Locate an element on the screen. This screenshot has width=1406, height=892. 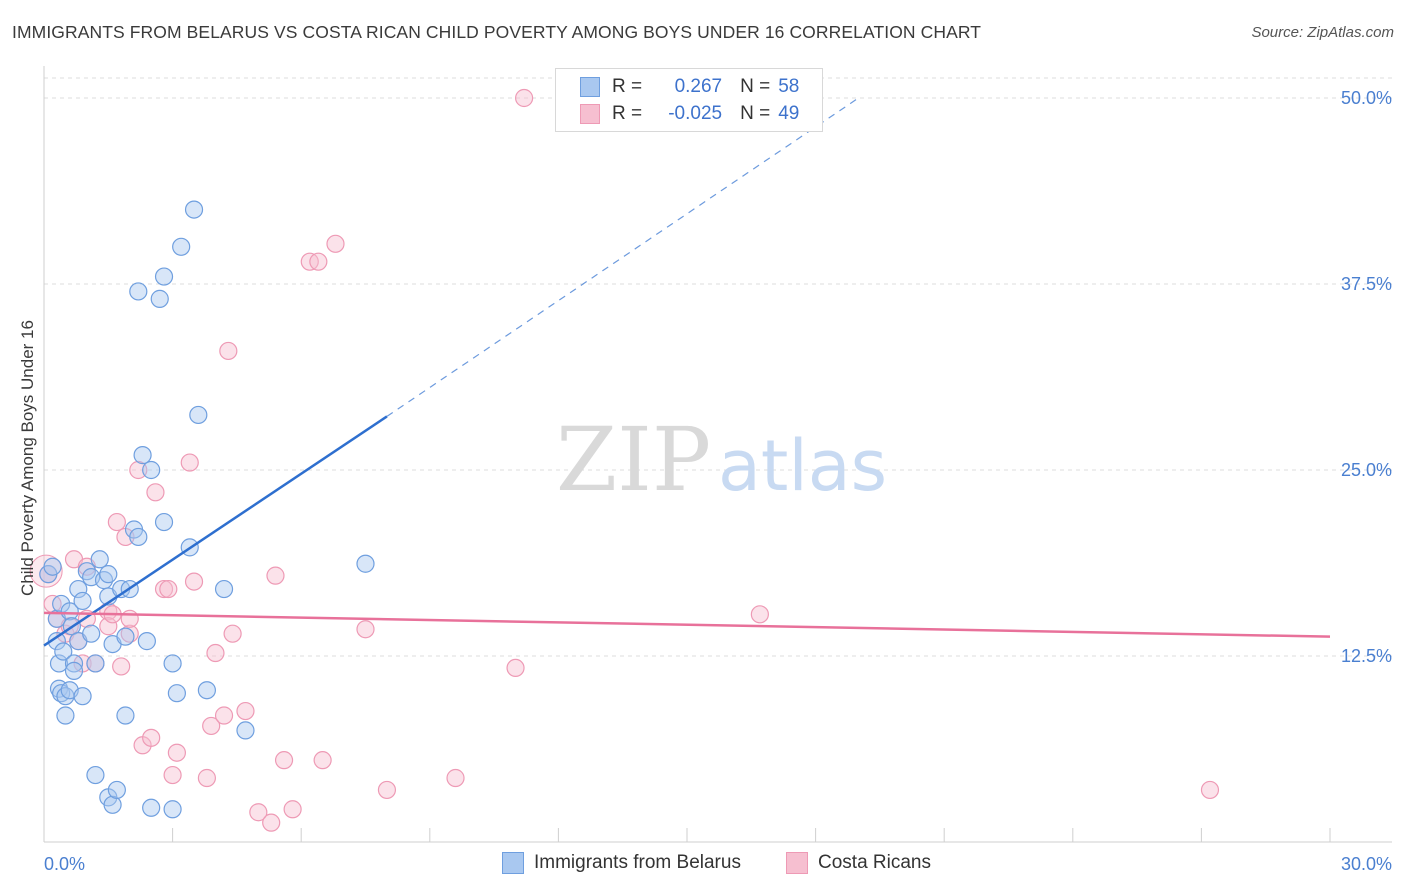
legend-swatch-costa-ricans is located at coordinates (590, 114).